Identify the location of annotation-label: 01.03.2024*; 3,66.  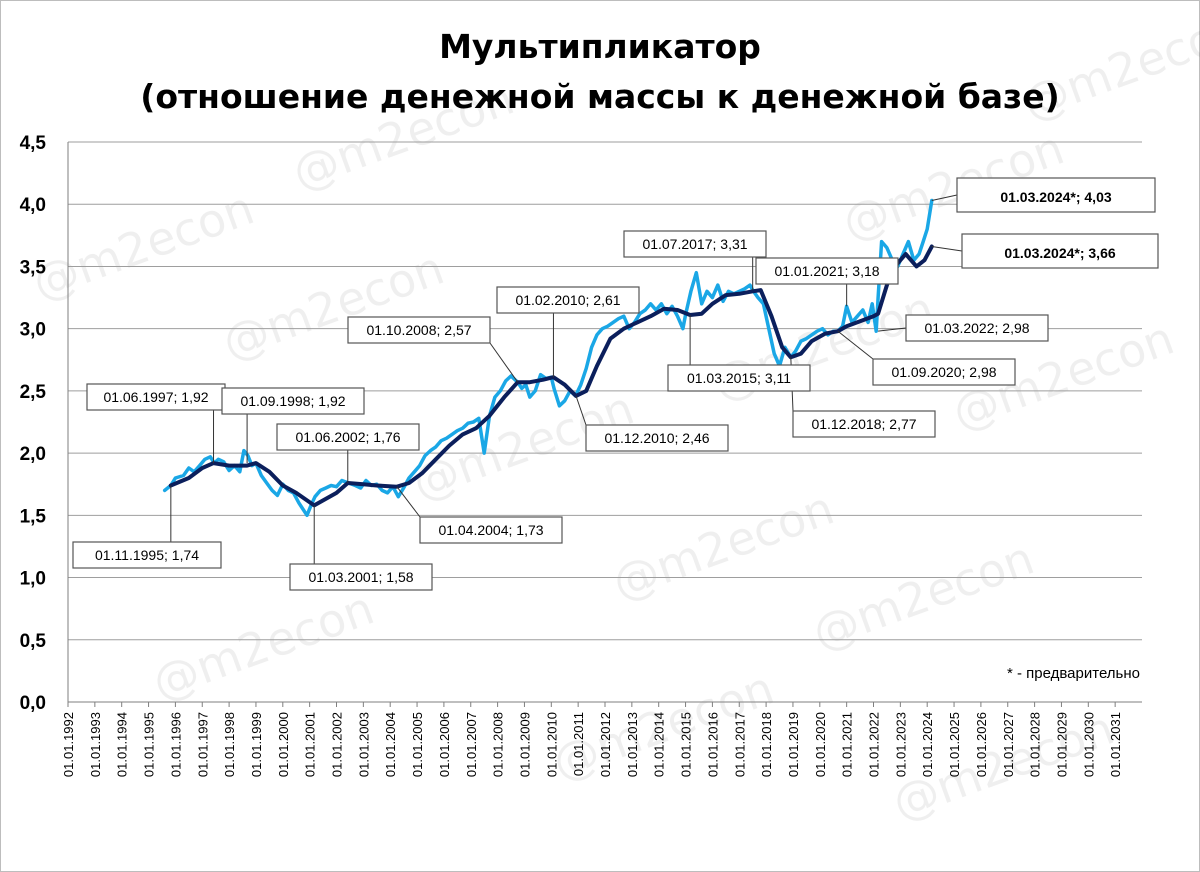
(1060, 253).